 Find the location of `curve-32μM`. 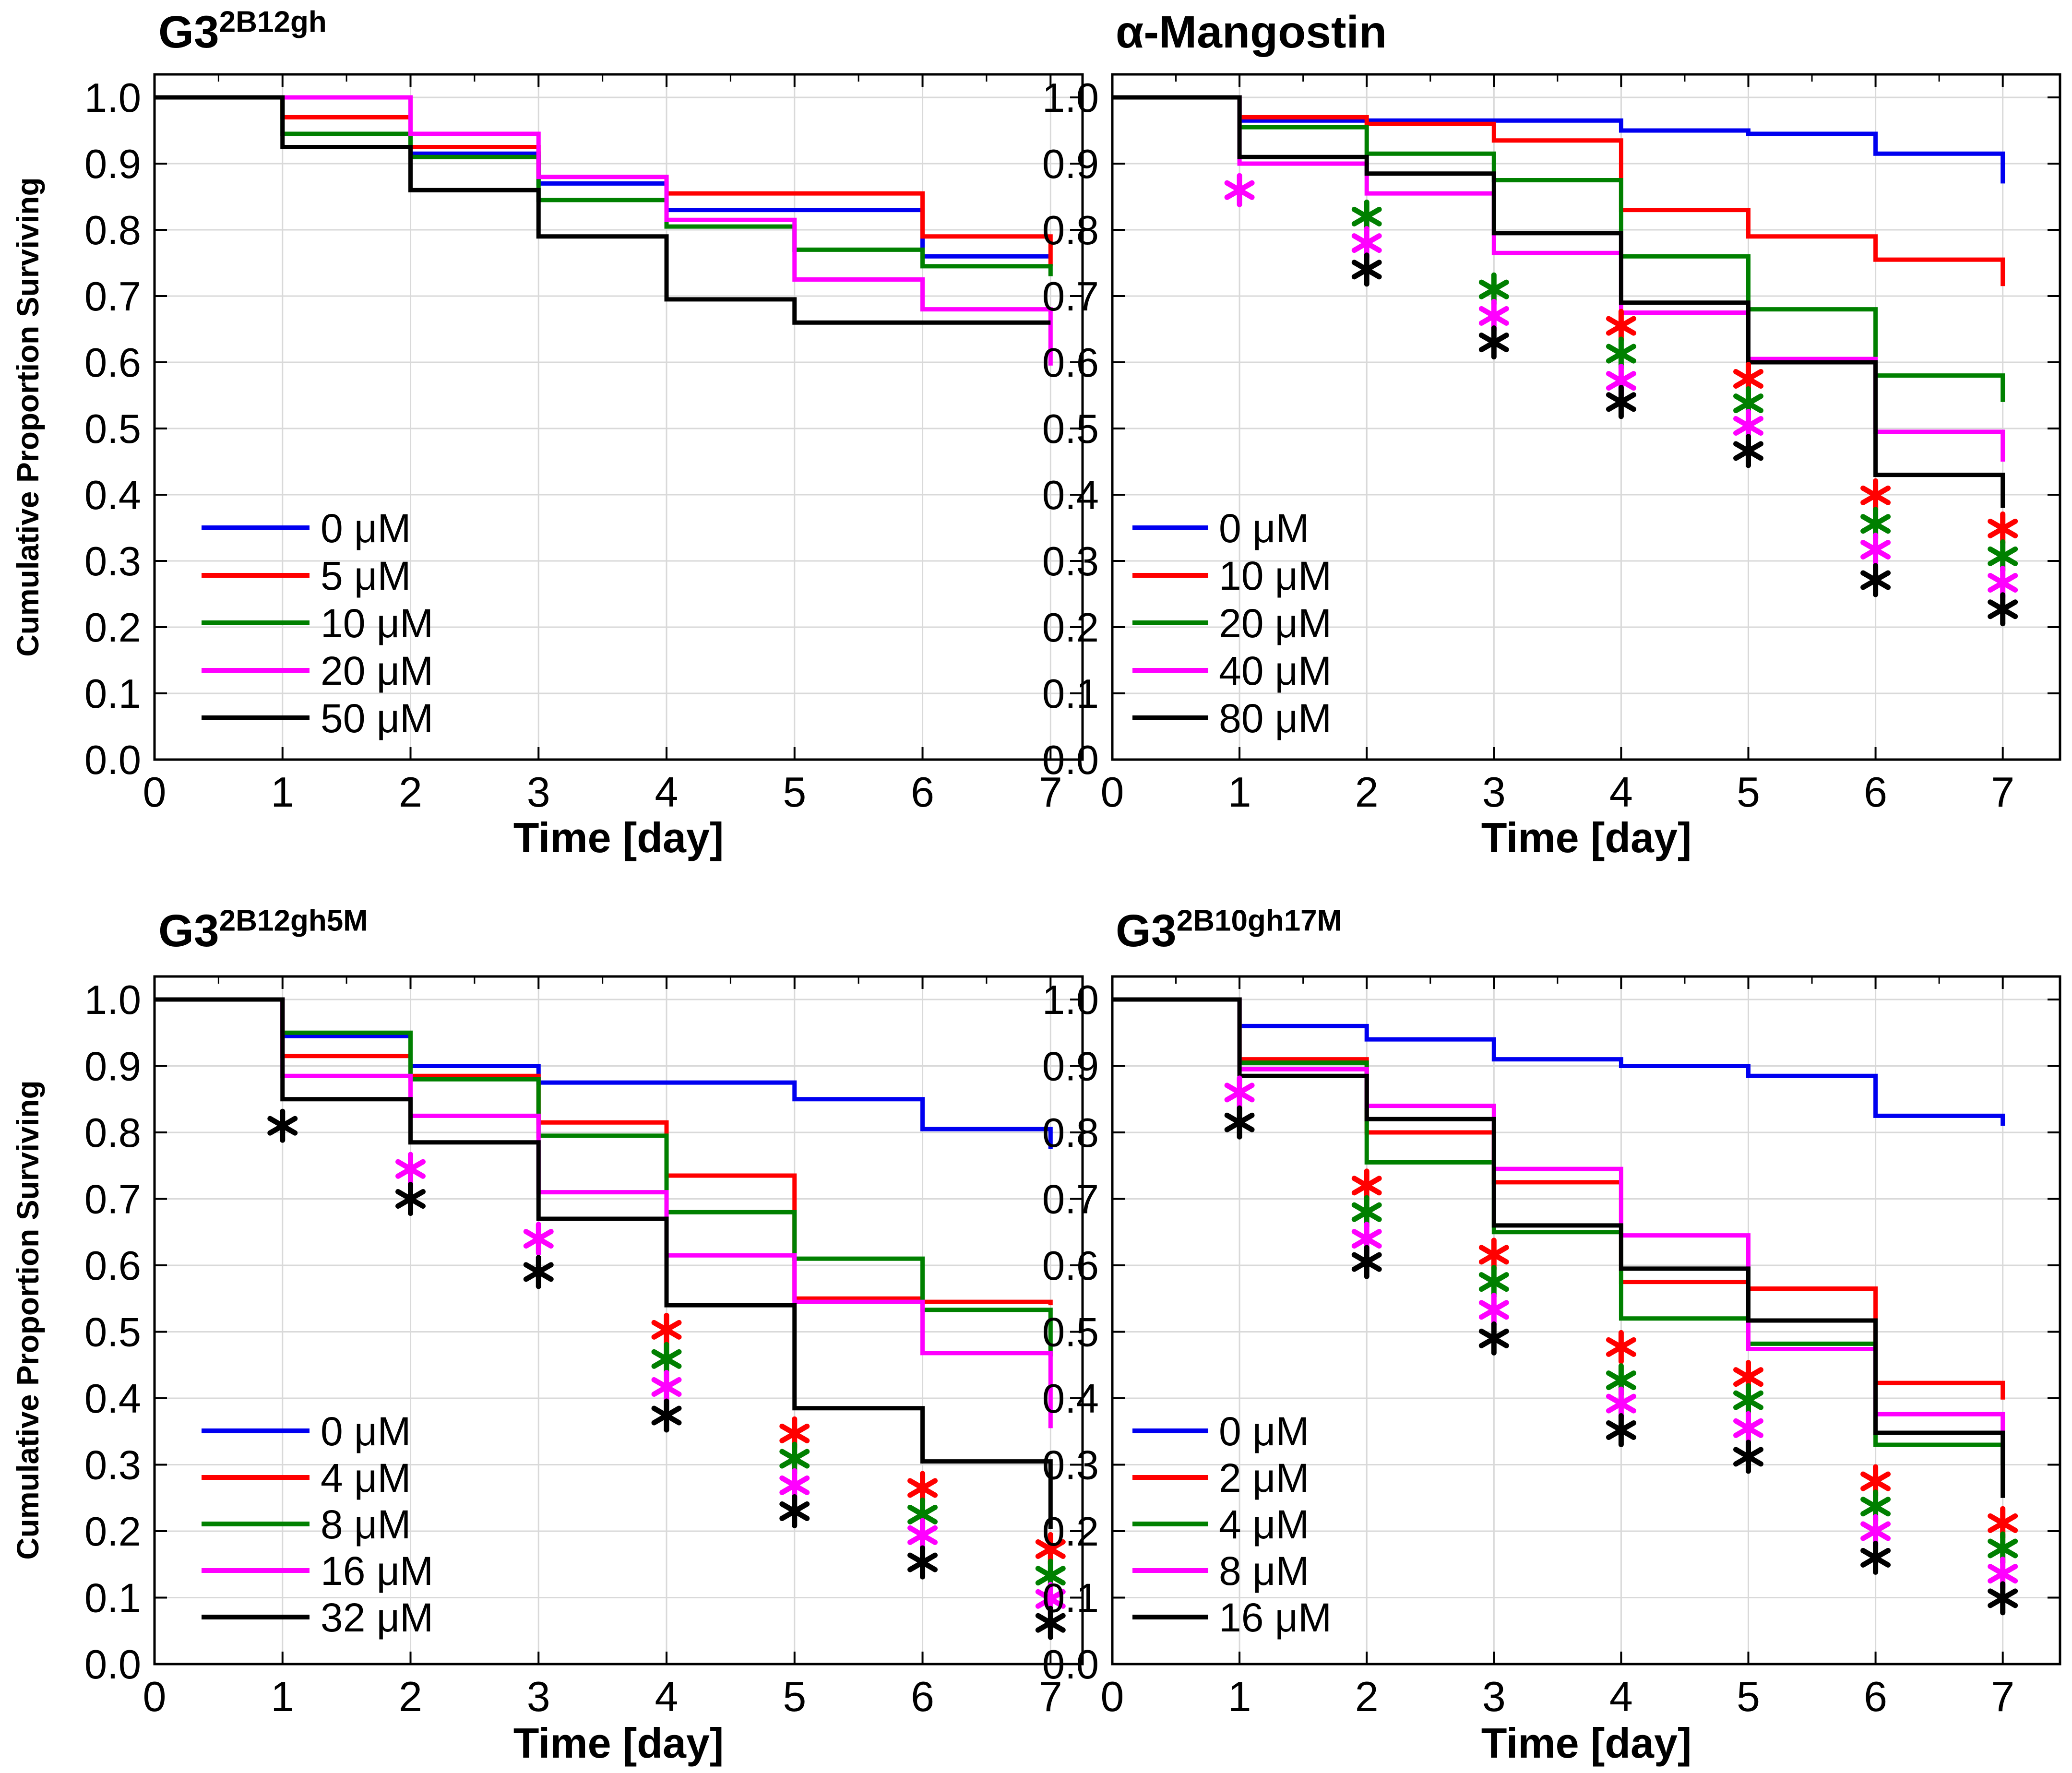

curve-32μM is located at coordinates (604, 1263).